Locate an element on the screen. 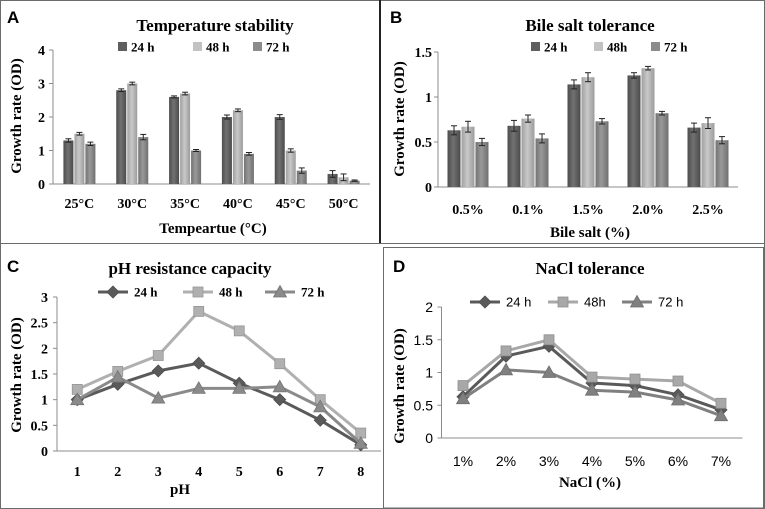 This screenshot has width=765, height=509. bar-24-h-35-c is located at coordinates (174, 140).